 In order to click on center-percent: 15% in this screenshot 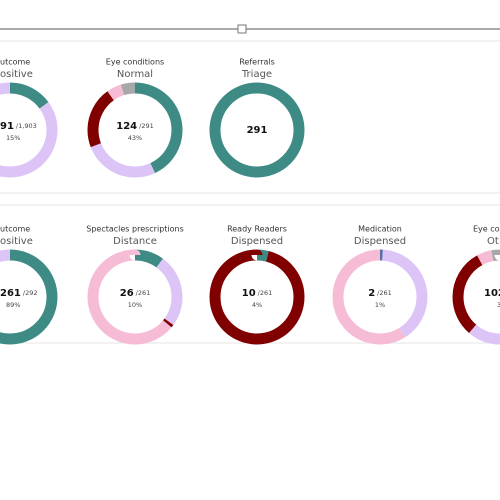, I will do `click(13, 138)`.